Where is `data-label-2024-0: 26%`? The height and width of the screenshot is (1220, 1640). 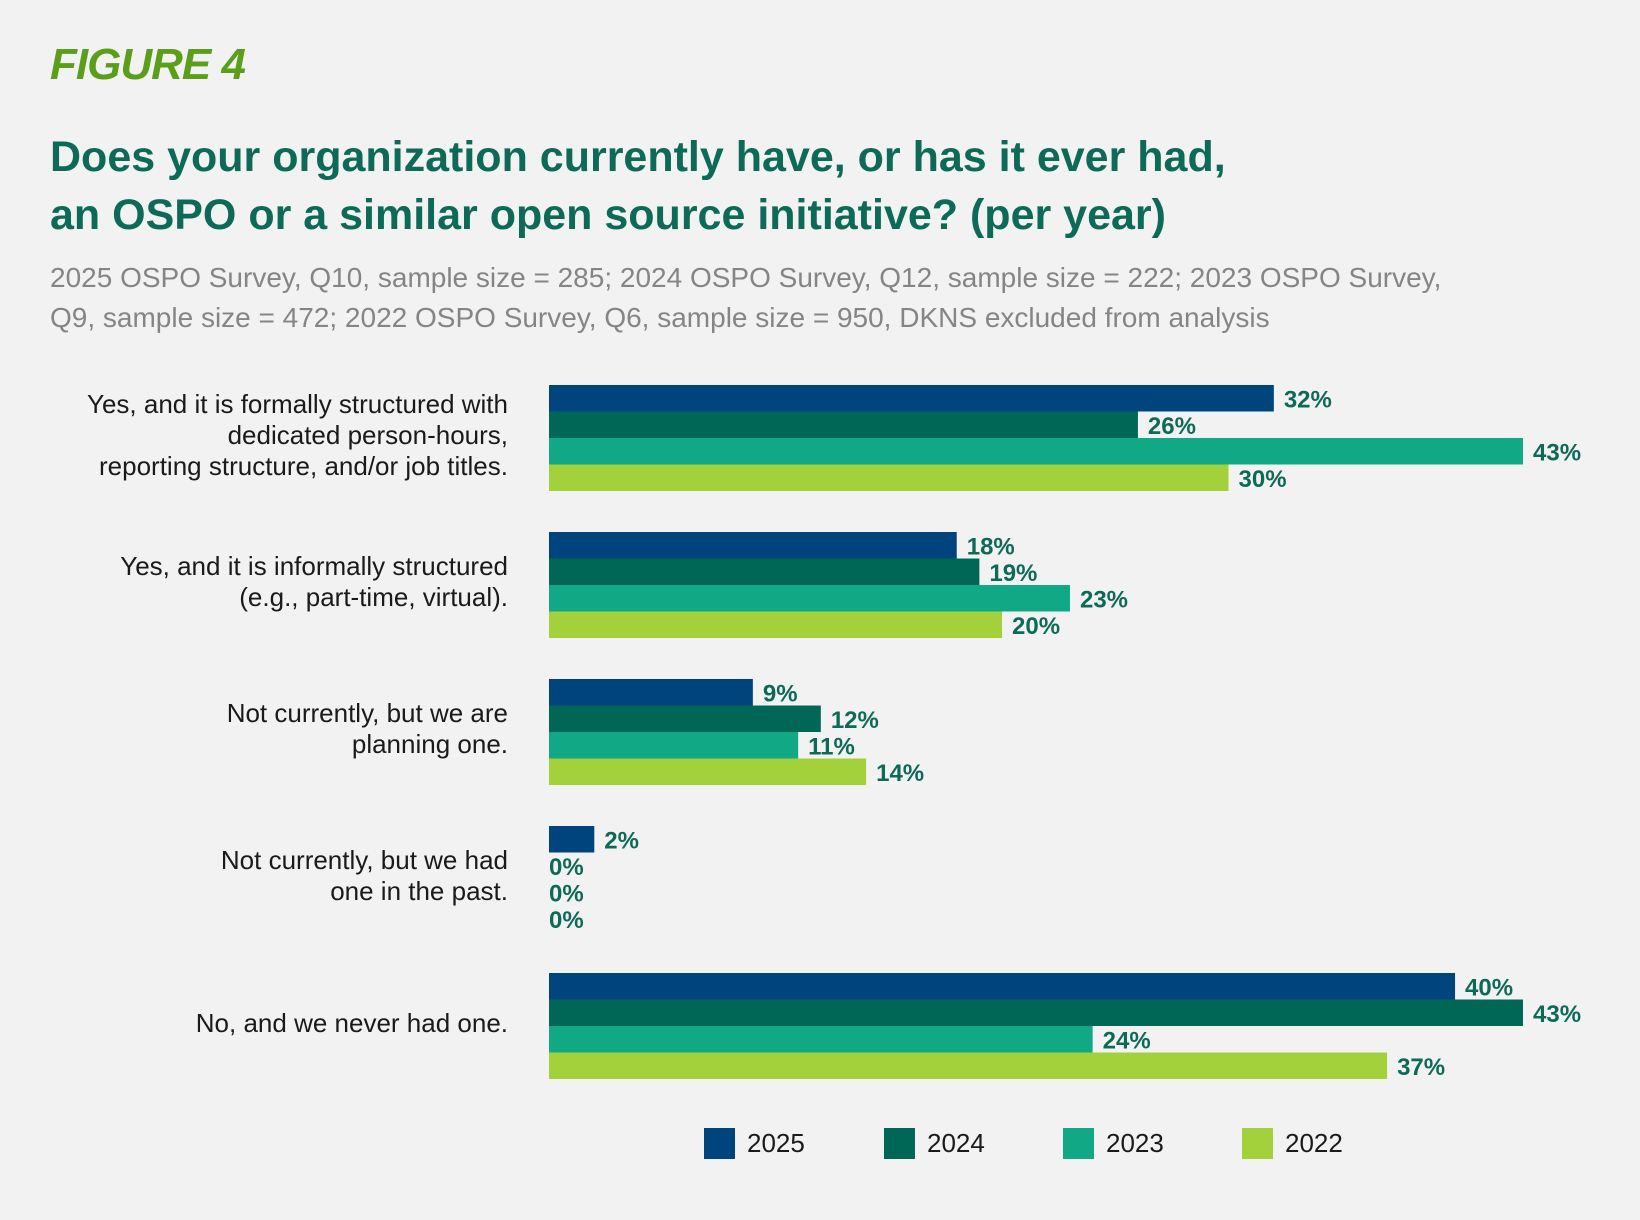
data-label-2024-0: 26% is located at coordinates (1172, 426).